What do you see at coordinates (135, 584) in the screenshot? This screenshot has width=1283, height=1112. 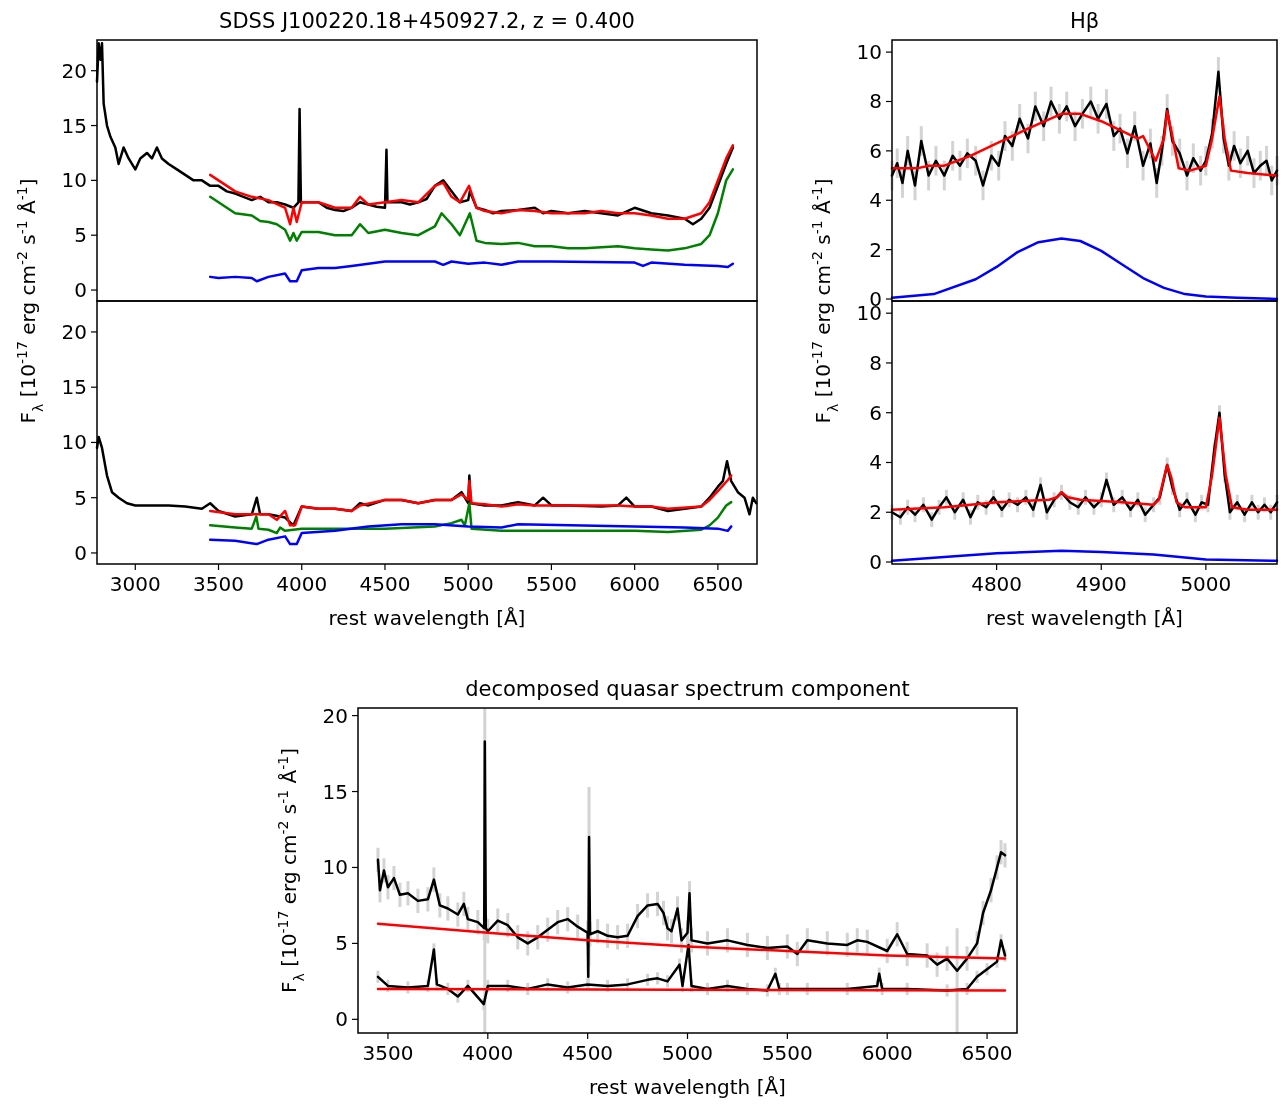 I see `x-tick-label: 3000` at bounding box center [135, 584].